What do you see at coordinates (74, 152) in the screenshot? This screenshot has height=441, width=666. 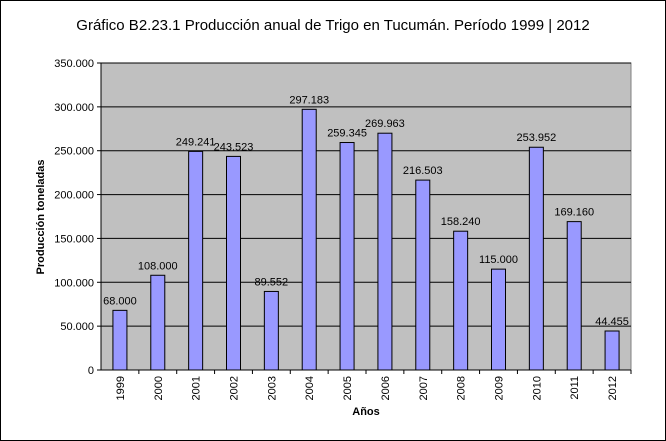 I see `y-tick-label: 250.000` at bounding box center [74, 152].